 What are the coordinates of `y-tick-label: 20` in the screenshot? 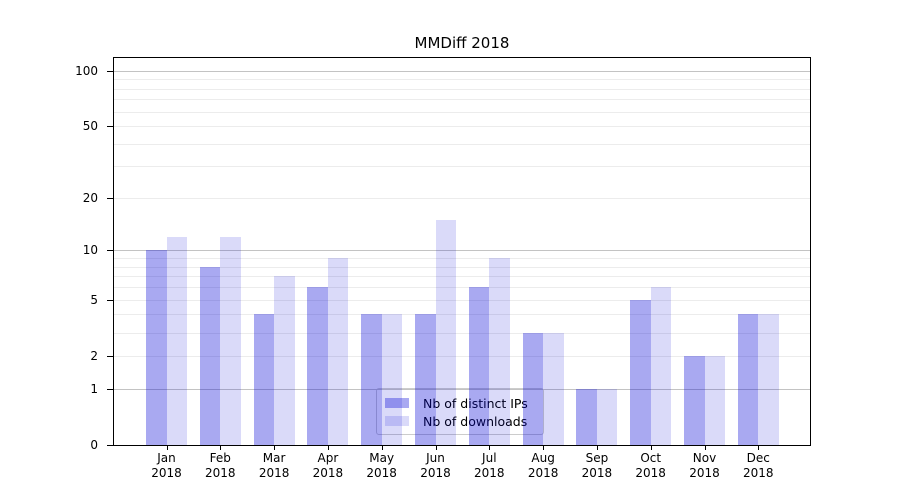 It's located at (90, 198).